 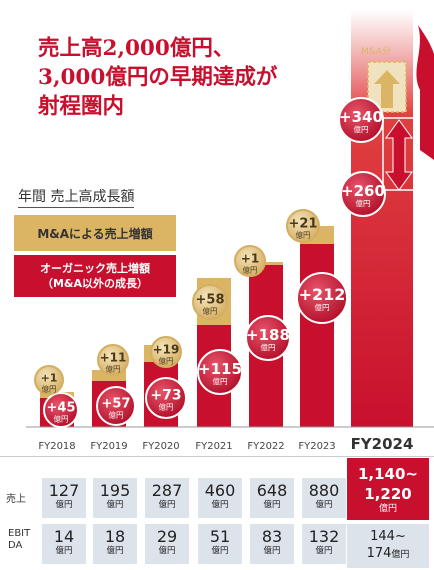 What do you see at coordinates (220, 369) in the screenshot?
I see `svg-text: +115` at bounding box center [220, 369].